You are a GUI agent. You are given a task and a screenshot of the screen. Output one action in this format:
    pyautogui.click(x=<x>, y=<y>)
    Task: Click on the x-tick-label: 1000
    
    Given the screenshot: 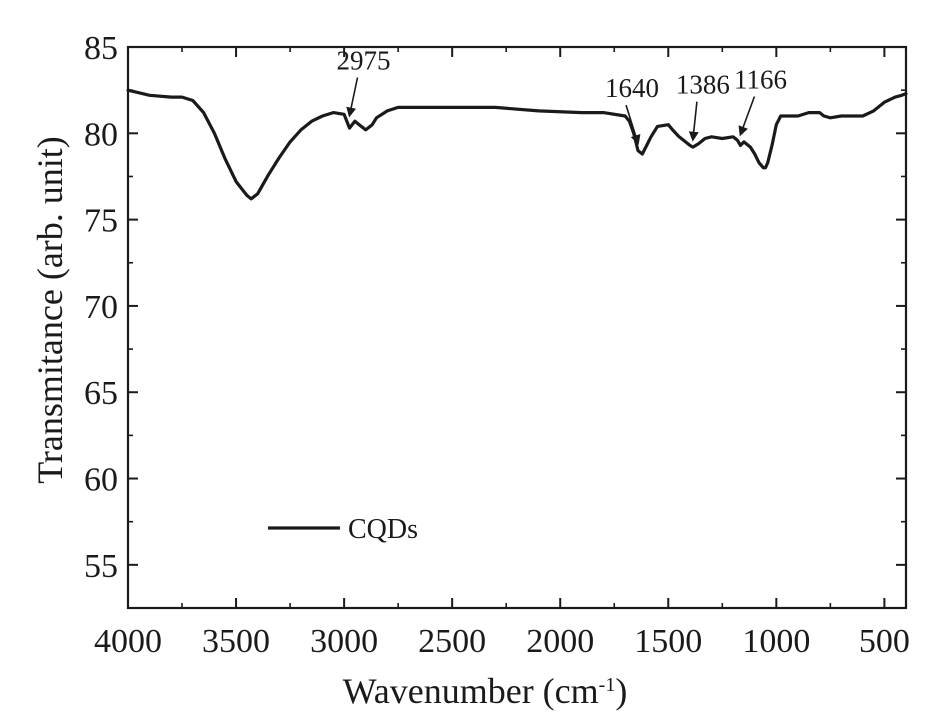 What is the action you would take?
    pyautogui.click(x=776, y=641)
    